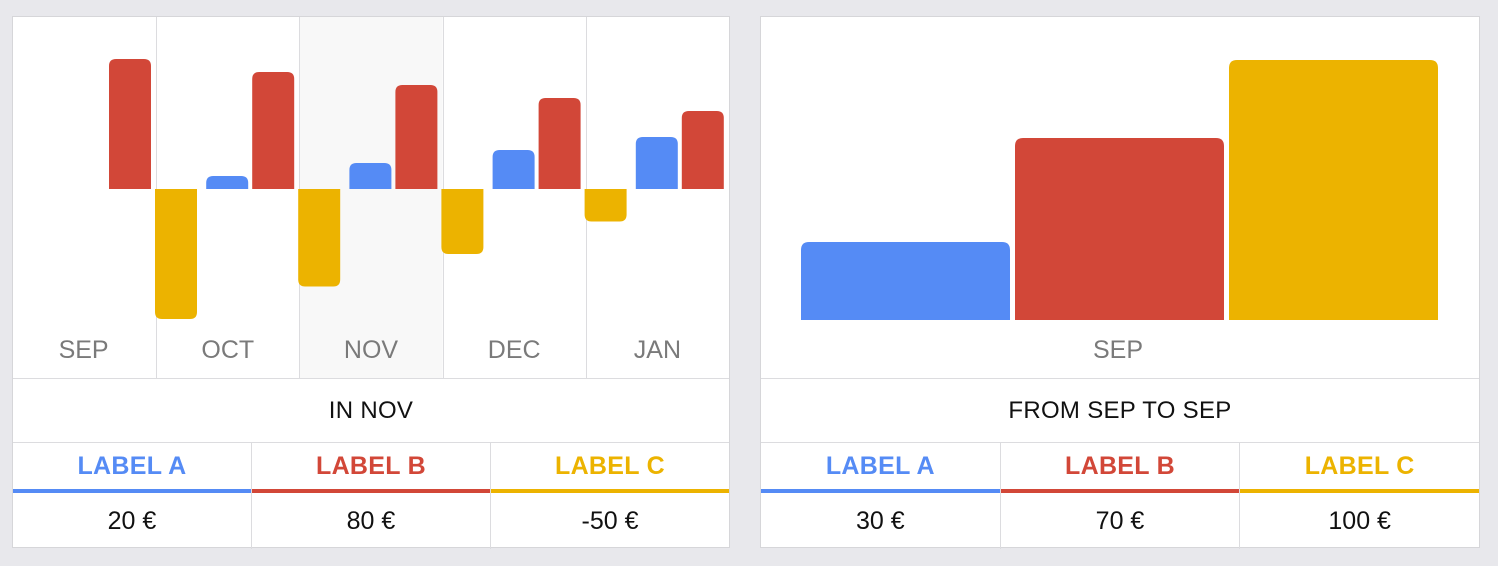  I want to click on month-tick-label: NOV, so click(371, 350).